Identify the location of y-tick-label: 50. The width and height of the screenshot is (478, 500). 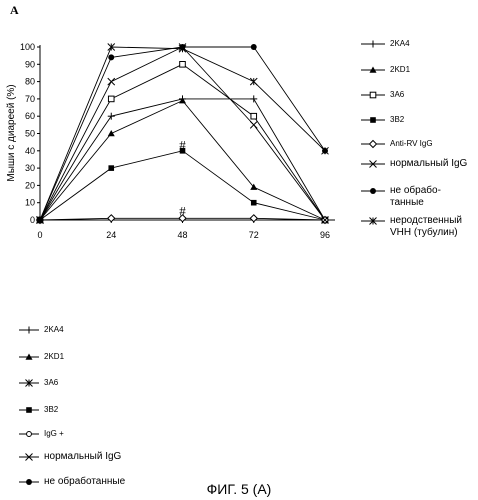
(30, 134).